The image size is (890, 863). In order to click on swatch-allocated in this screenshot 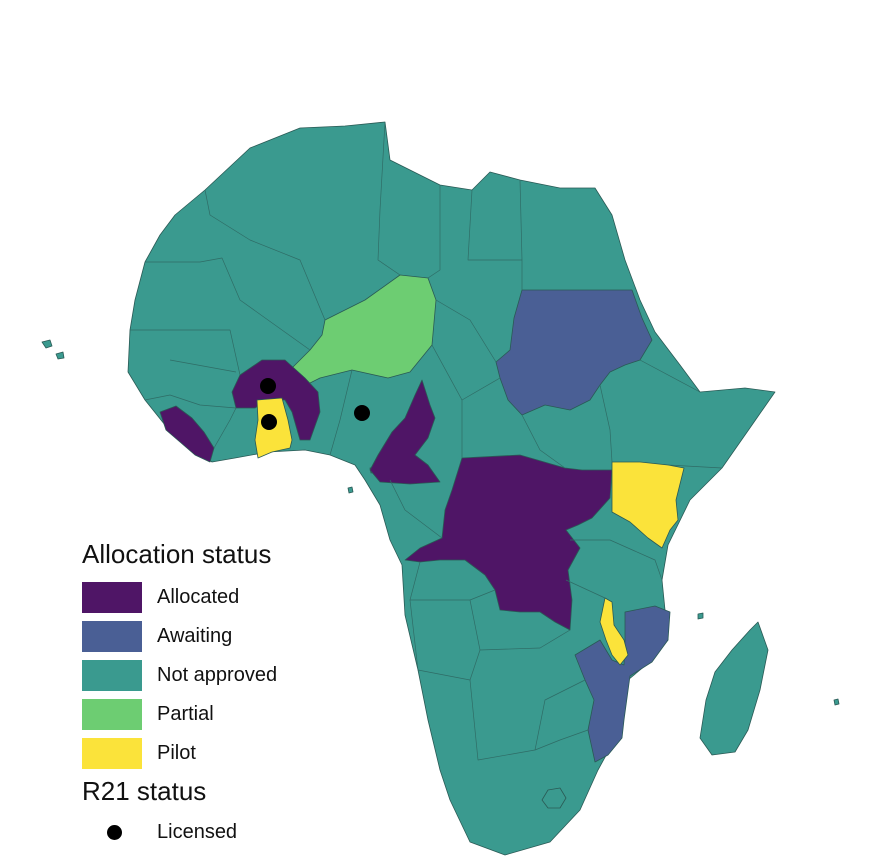, I will do `click(112, 597)`.